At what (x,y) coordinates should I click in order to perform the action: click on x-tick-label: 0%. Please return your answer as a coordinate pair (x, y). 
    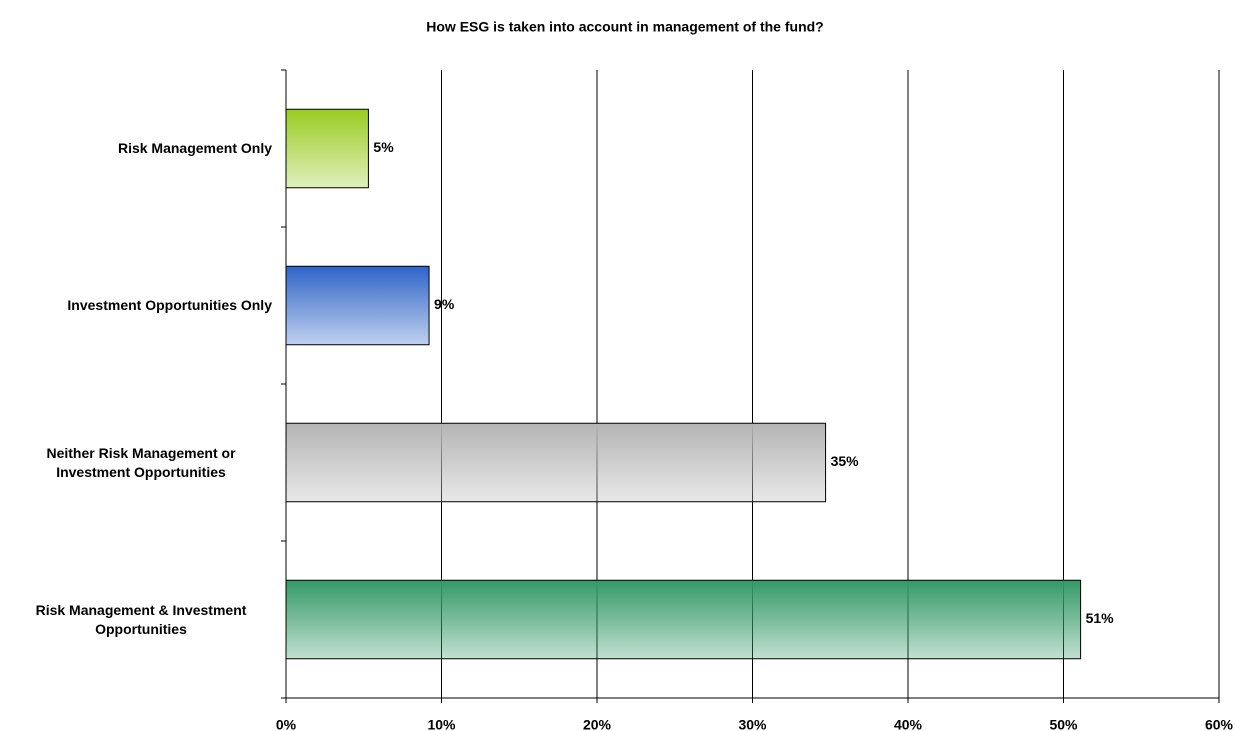
    Looking at the image, I should click on (286, 724).